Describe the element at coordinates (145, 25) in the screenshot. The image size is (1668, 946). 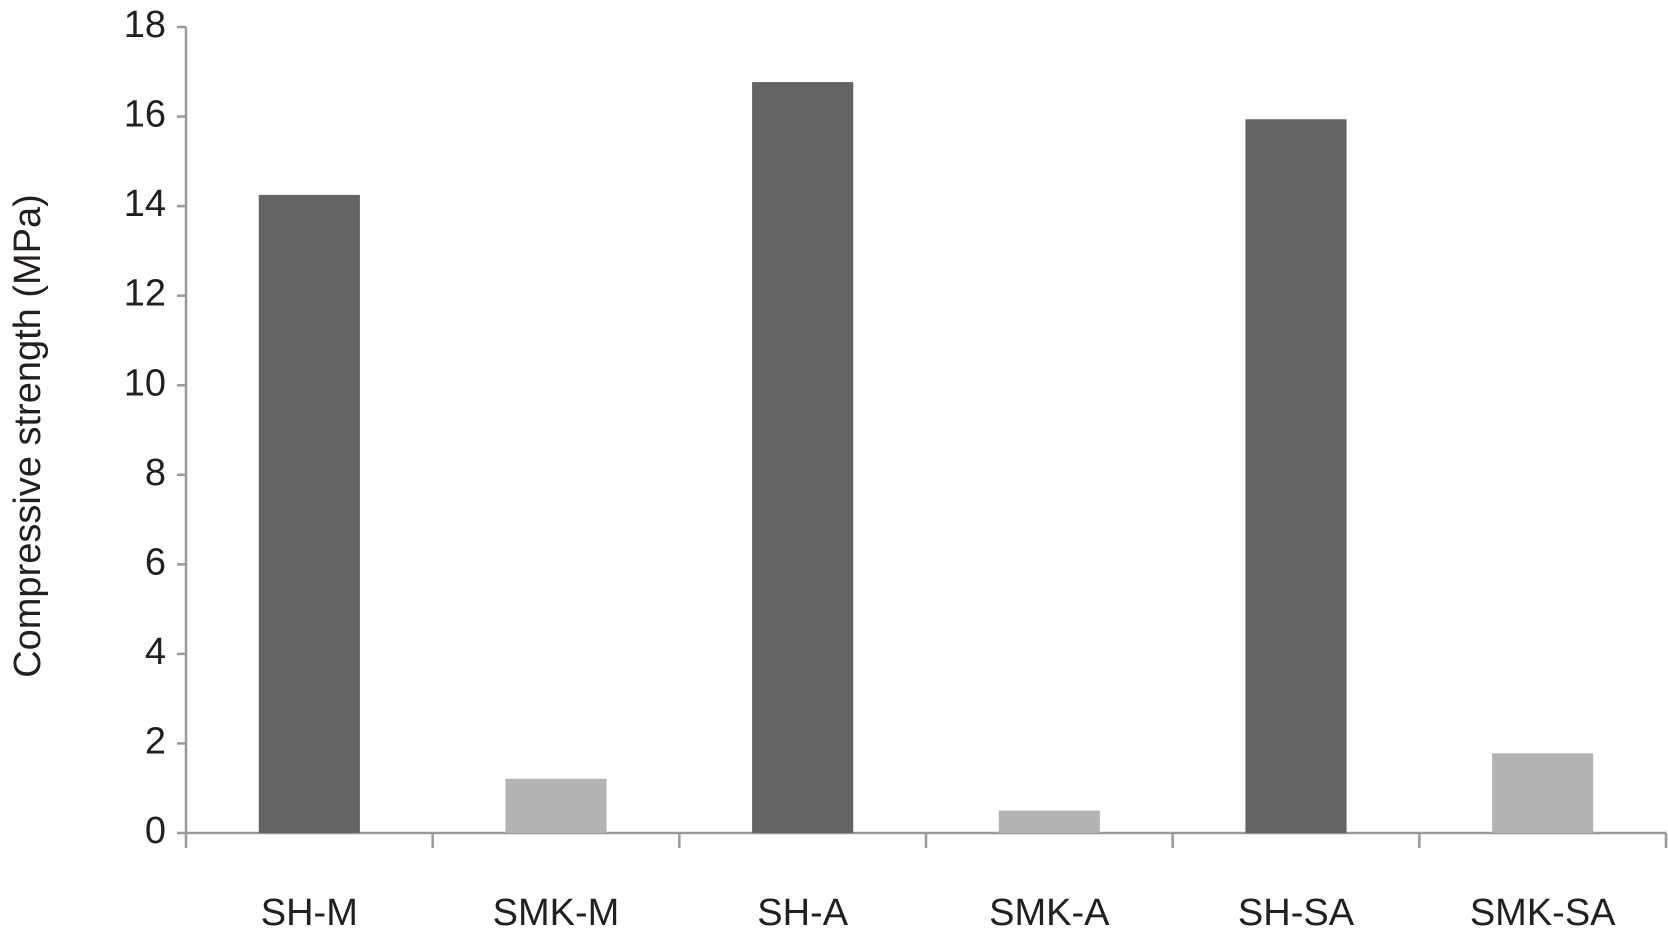
I see `y-tick-label: 18` at that location.